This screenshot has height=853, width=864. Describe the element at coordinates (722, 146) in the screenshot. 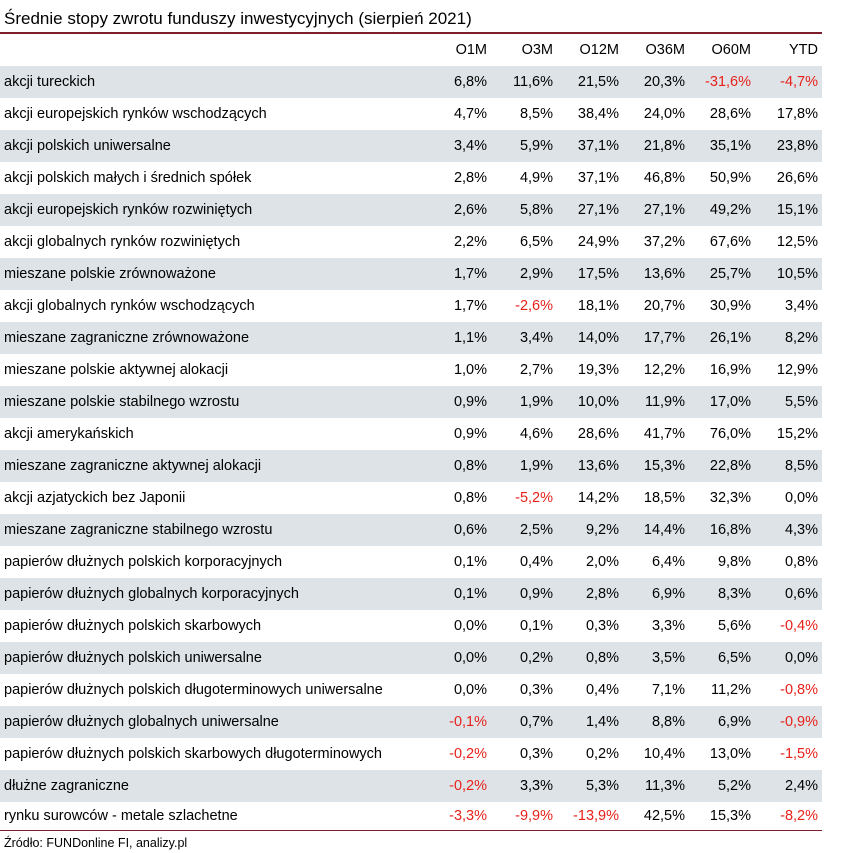

I see `value-cell-o60m: 35,1%` at that location.